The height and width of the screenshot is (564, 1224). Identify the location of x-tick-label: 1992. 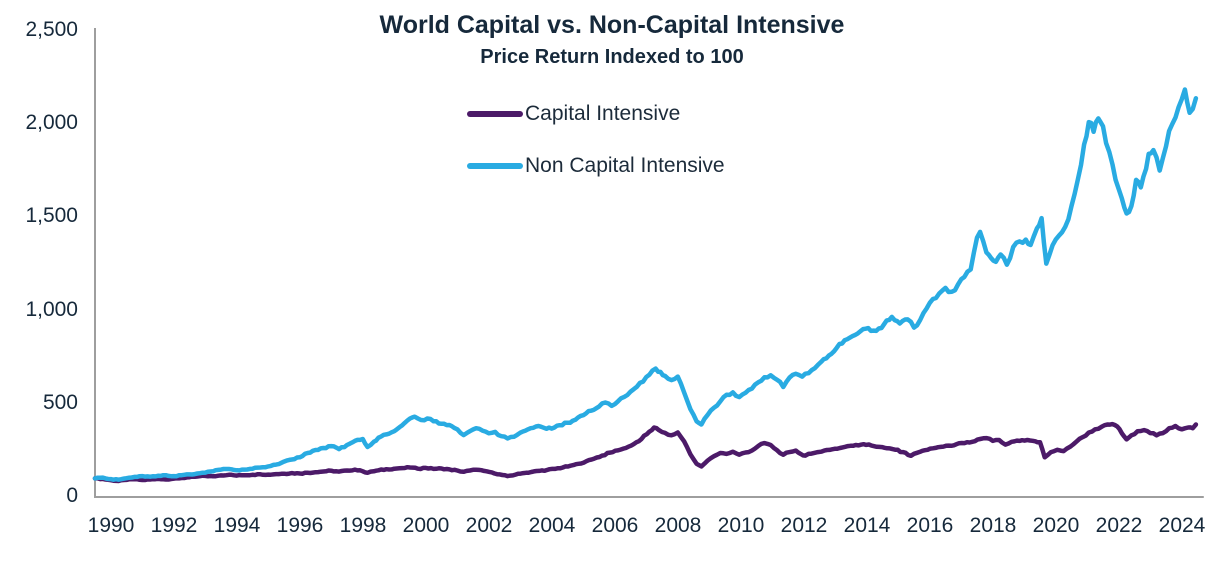
(174, 525).